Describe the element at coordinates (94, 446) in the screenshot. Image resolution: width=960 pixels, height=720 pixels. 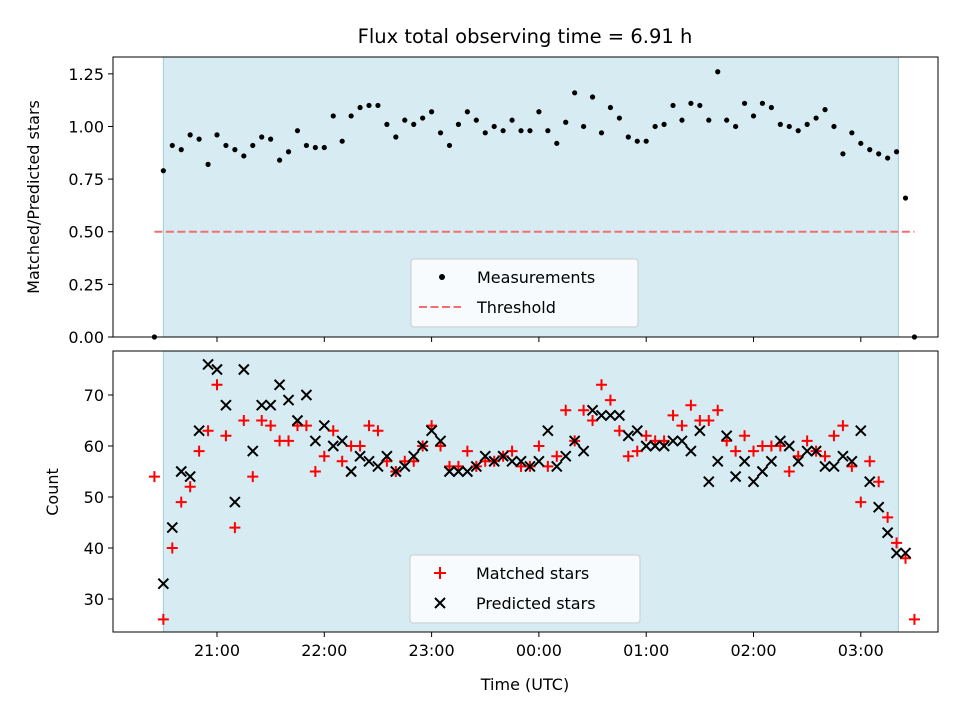
I see `bottom-y-tick-label: 60` at that location.